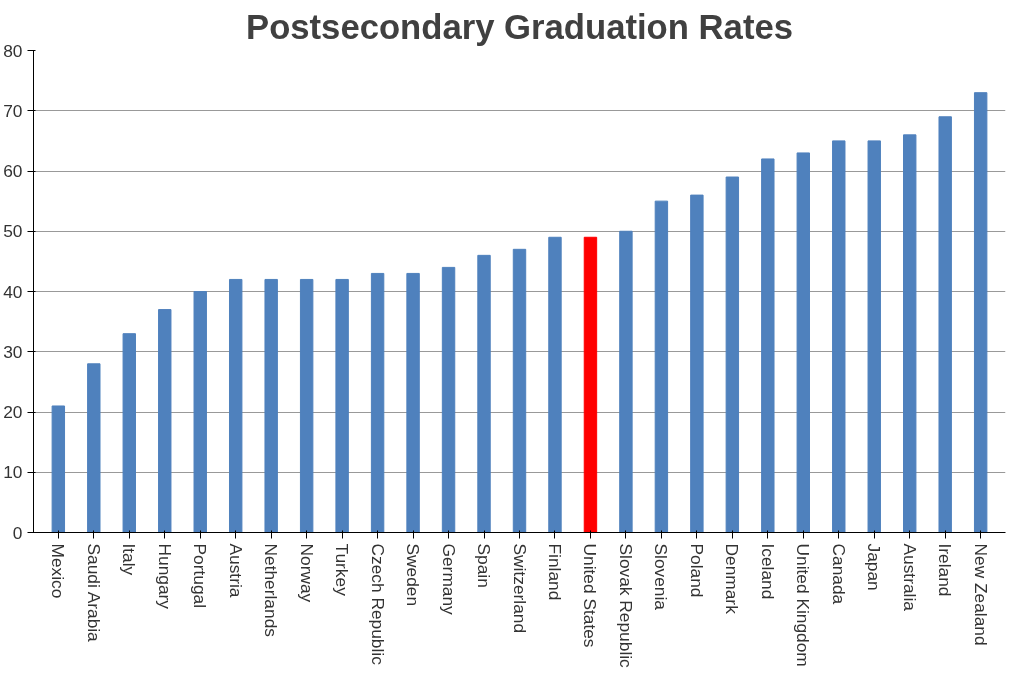 This screenshot has height=680, width=1024. I want to click on x-tick-label: Sweden, so click(413, 575).